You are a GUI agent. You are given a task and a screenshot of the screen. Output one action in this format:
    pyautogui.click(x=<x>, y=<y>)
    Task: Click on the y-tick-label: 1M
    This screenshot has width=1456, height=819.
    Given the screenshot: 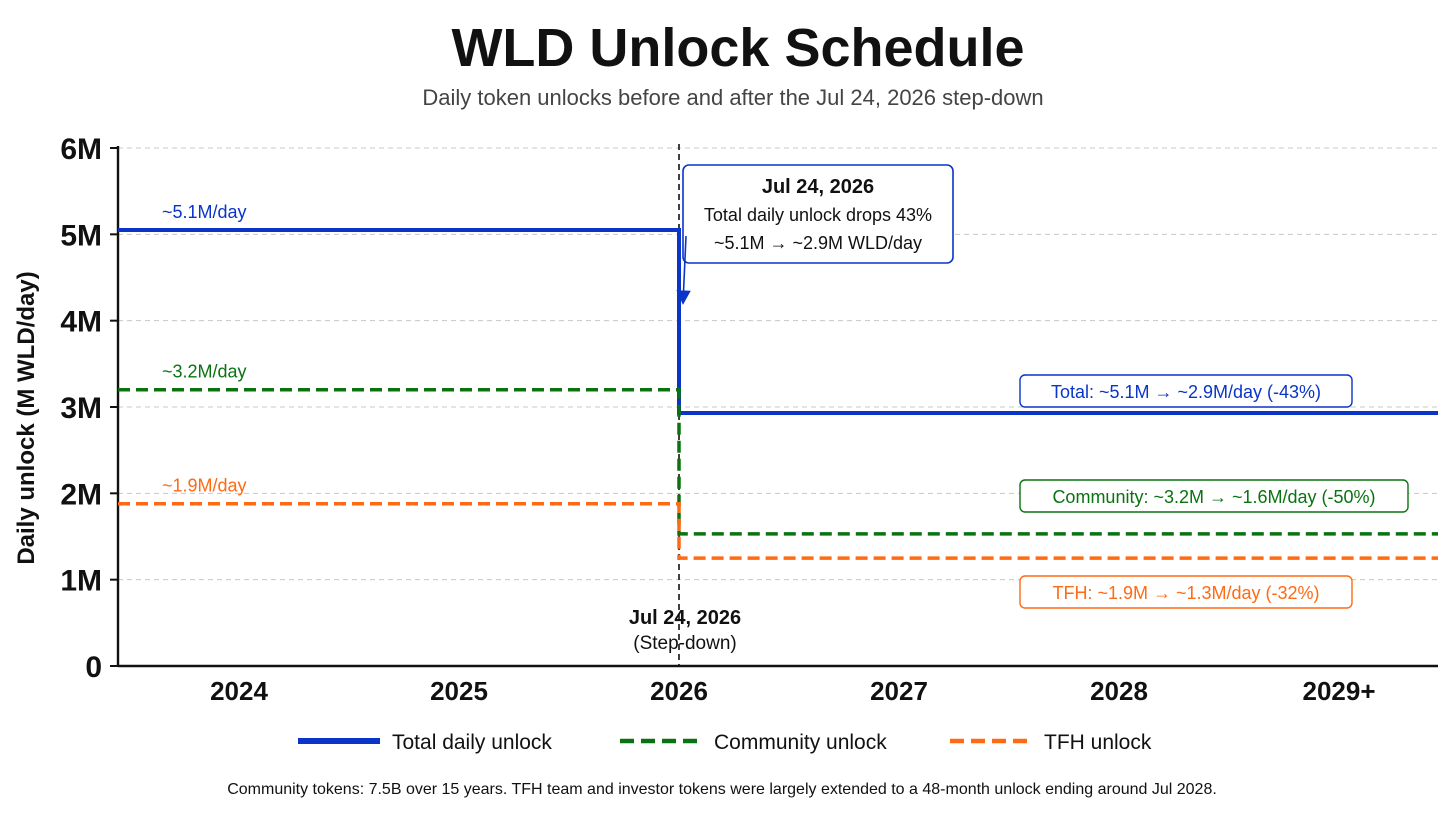 What is the action you would take?
    pyautogui.click(x=81, y=581)
    